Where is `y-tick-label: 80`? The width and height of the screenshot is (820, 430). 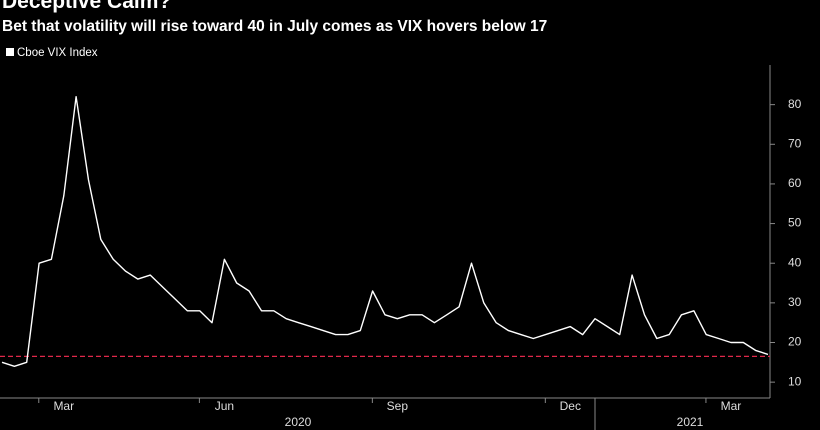
y-tick-label: 80 is located at coordinates (795, 104).